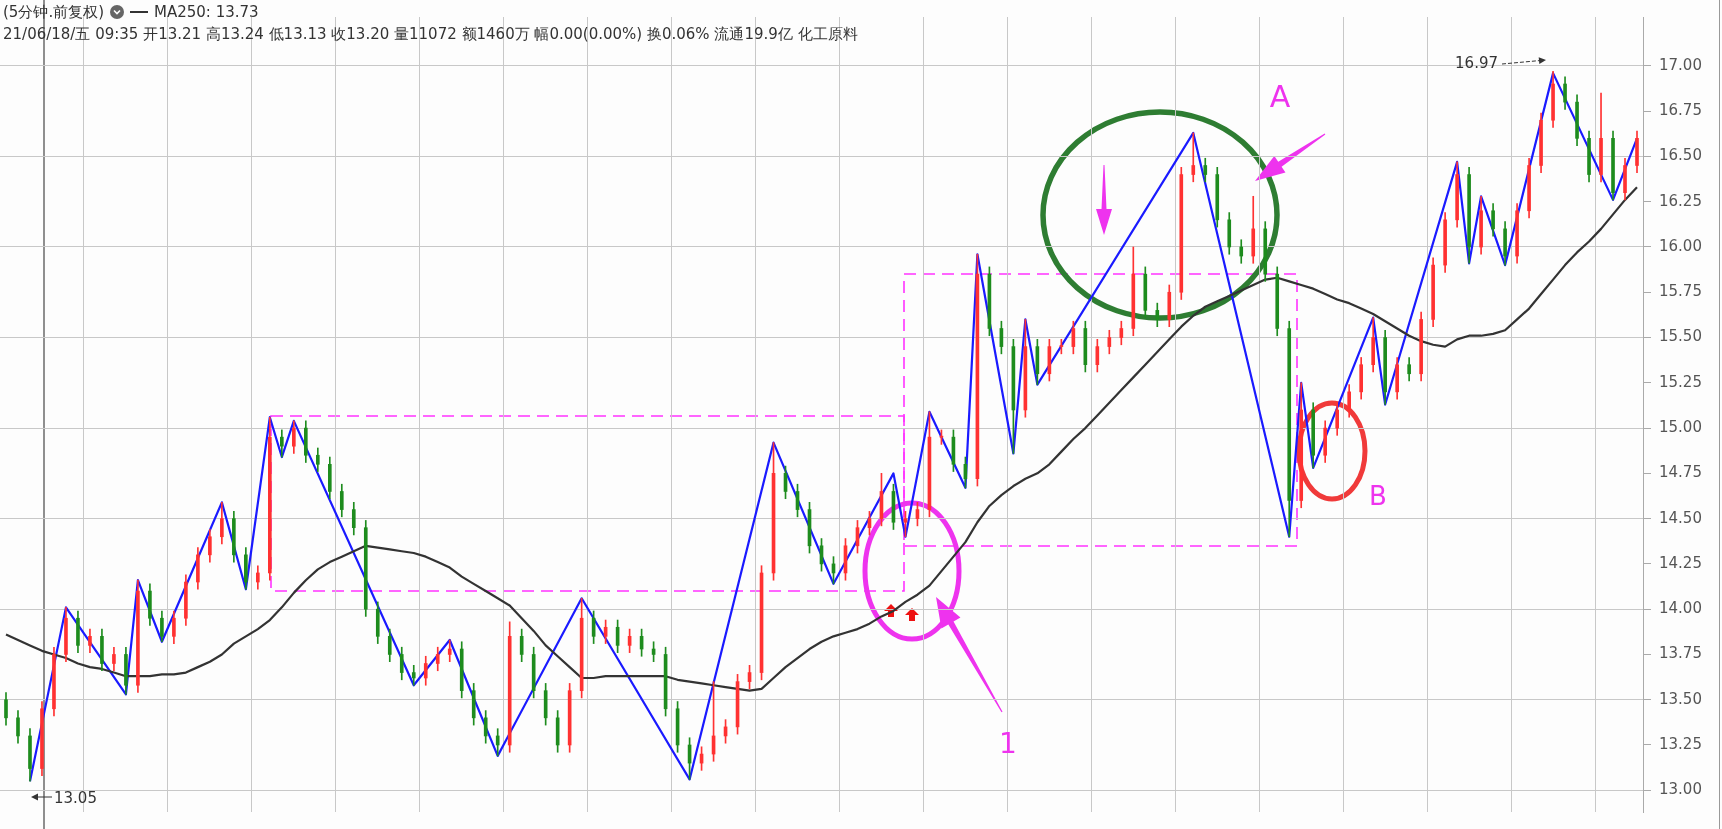 This screenshot has height=829, width=1722. I want to click on y-tick-label: 16.50, so click(1680, 155).